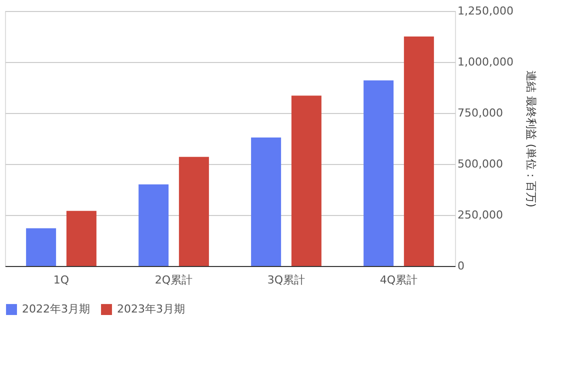  What do you see at coordinates (151, 309) in the screenshot?
I see `legend-label: 2023年3月期` at bounding box center [151, 309].